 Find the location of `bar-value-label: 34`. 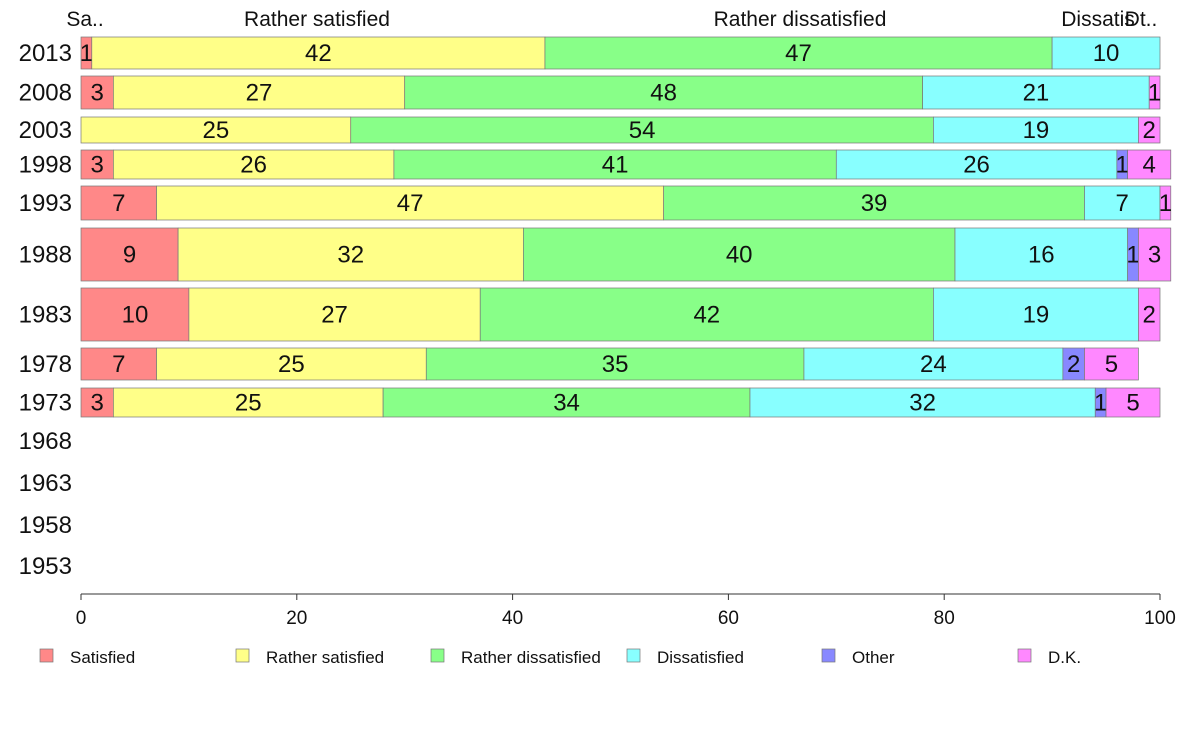

bar-value-label: 34 is located at coordinates (566, 403).